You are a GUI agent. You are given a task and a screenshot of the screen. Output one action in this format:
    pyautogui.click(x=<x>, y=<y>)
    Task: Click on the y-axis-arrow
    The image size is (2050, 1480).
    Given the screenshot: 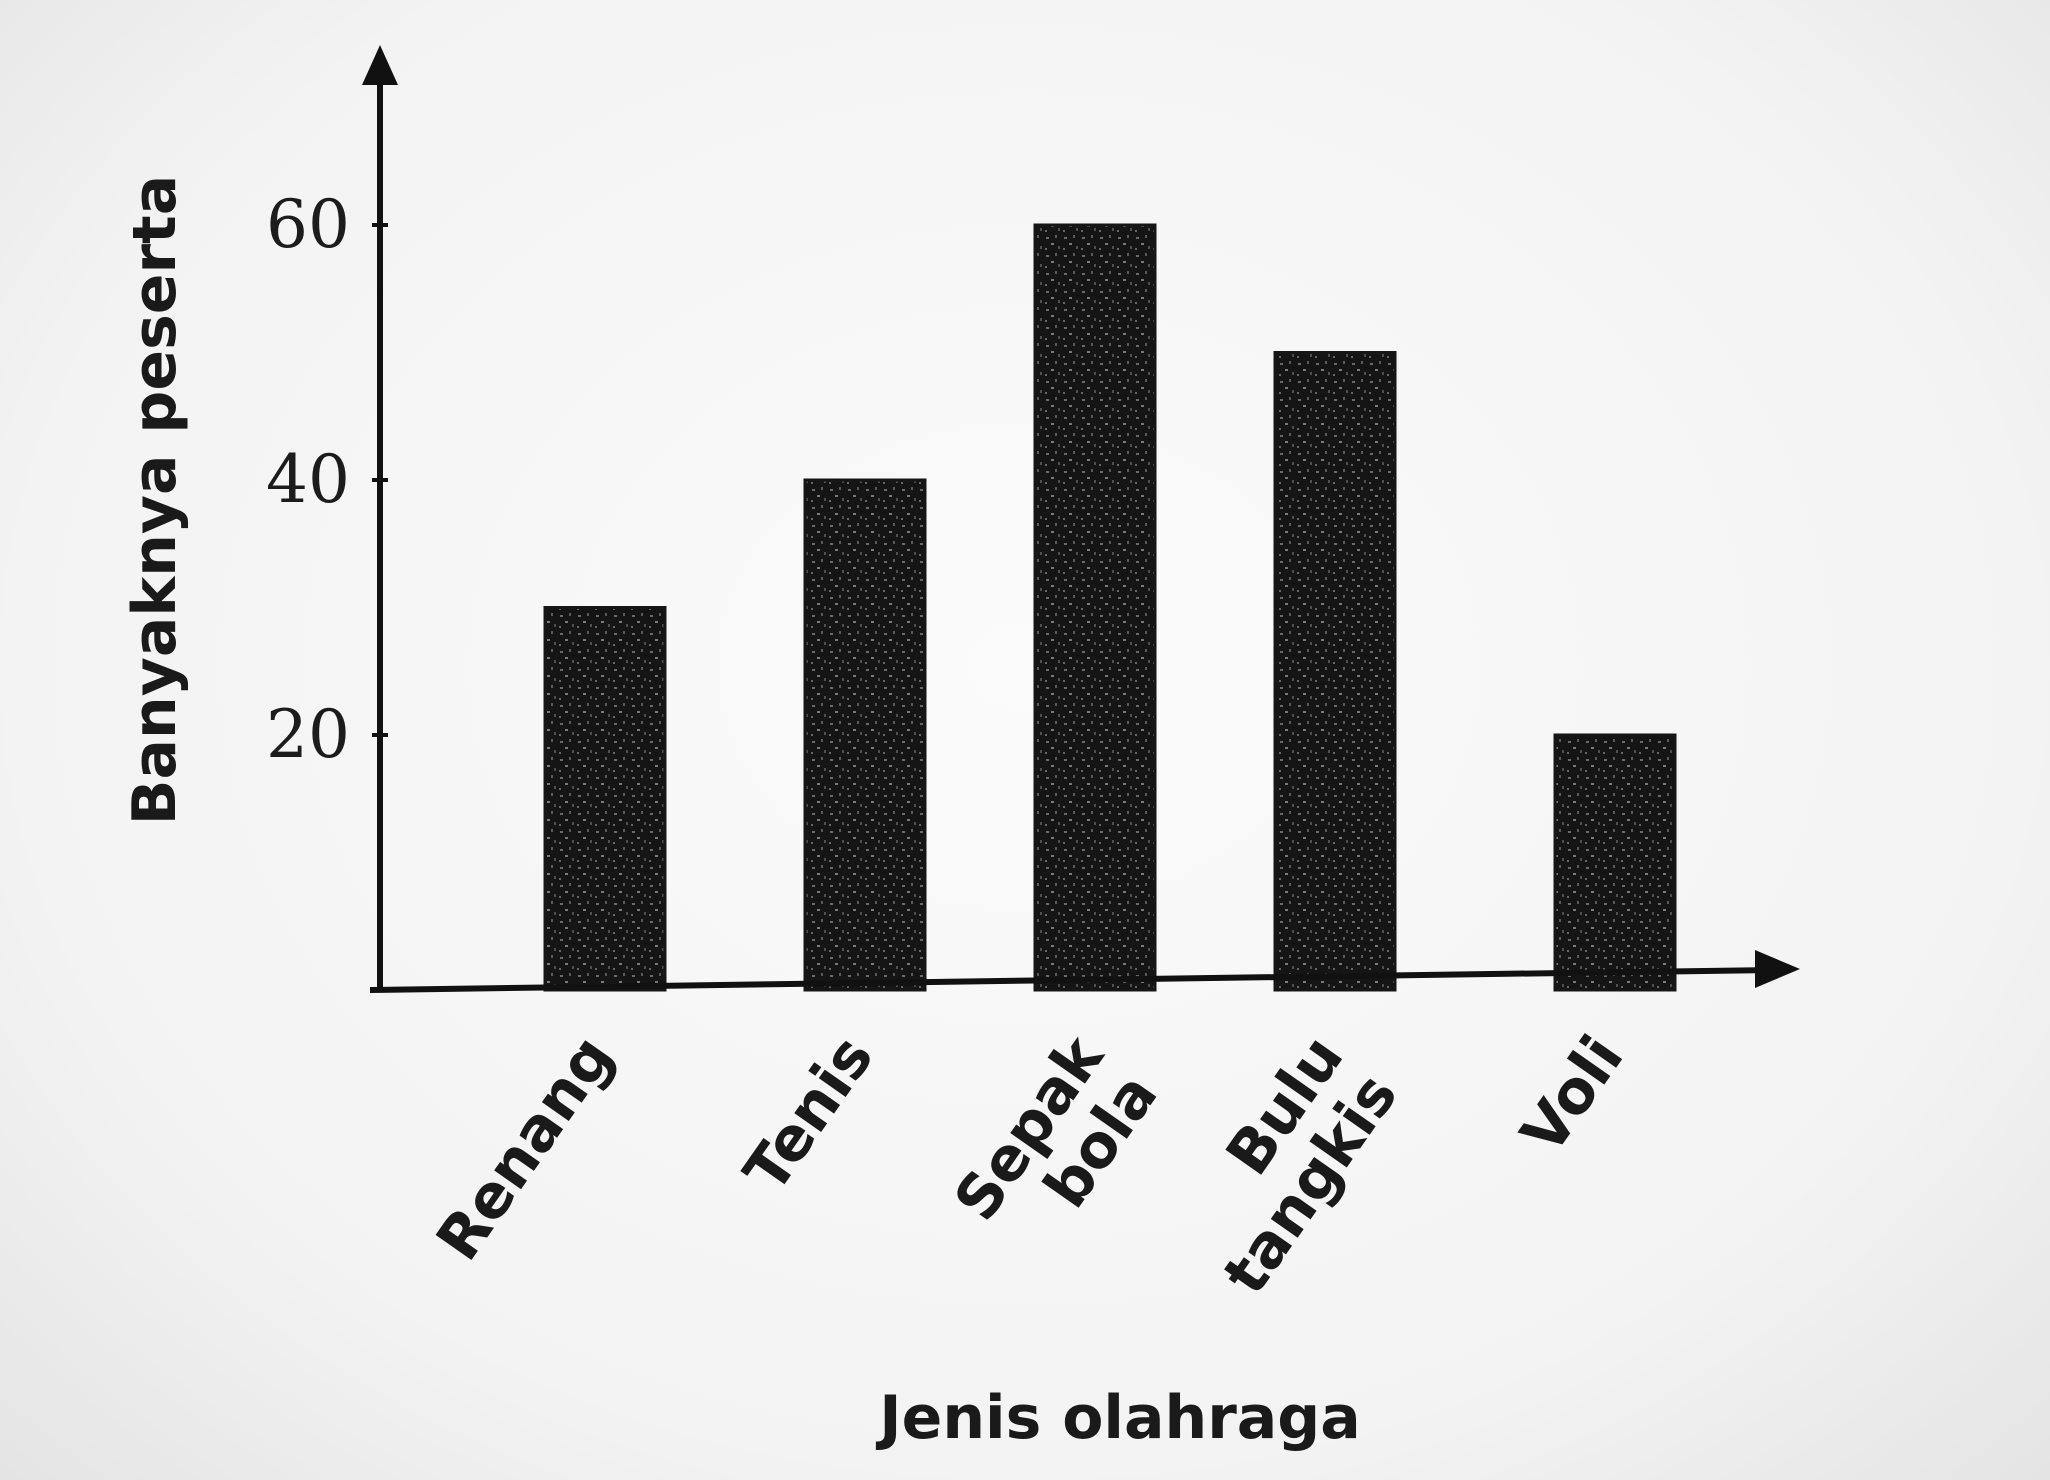 What is the action you would take?
    pyautogui.click(x=380, y=65)
    